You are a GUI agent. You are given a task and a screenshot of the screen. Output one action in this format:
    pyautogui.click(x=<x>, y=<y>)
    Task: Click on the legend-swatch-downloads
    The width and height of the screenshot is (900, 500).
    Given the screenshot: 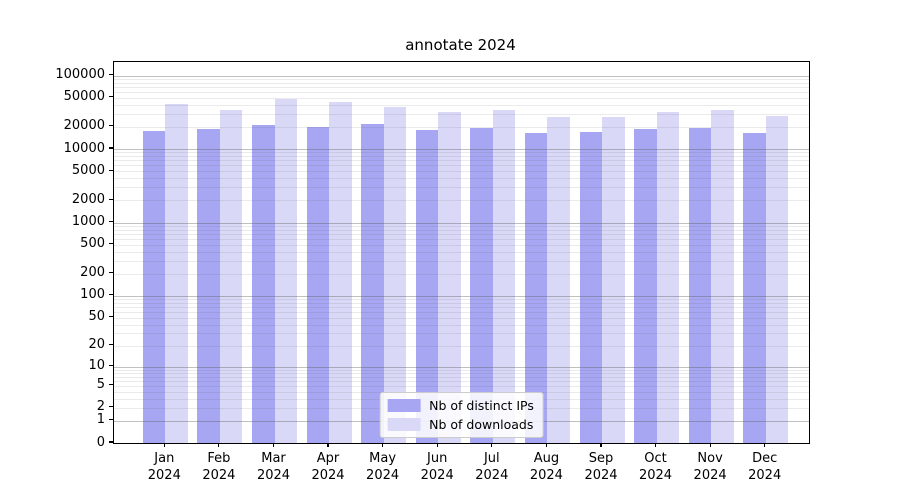 What is the action you would take?
    pyautogui.click(x=404, y=424)
    